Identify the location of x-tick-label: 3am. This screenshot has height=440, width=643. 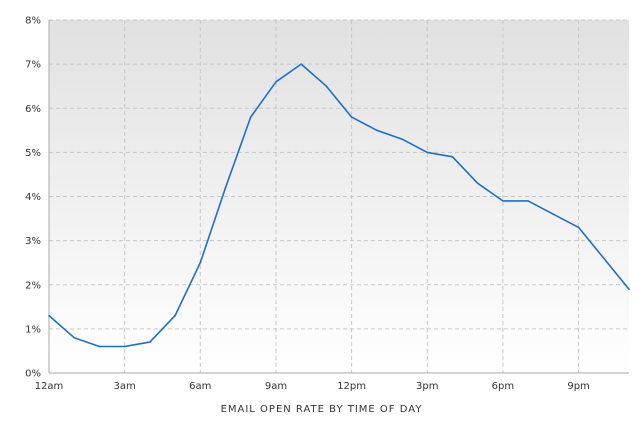
(125, 386).